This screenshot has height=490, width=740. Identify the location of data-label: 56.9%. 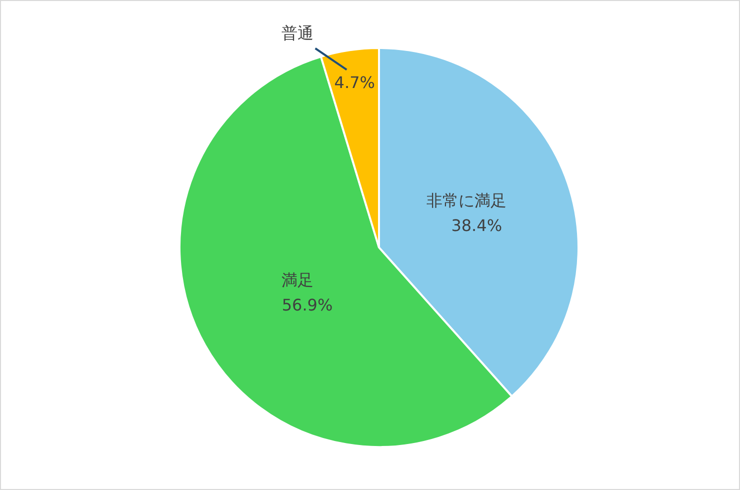
(307, 305).